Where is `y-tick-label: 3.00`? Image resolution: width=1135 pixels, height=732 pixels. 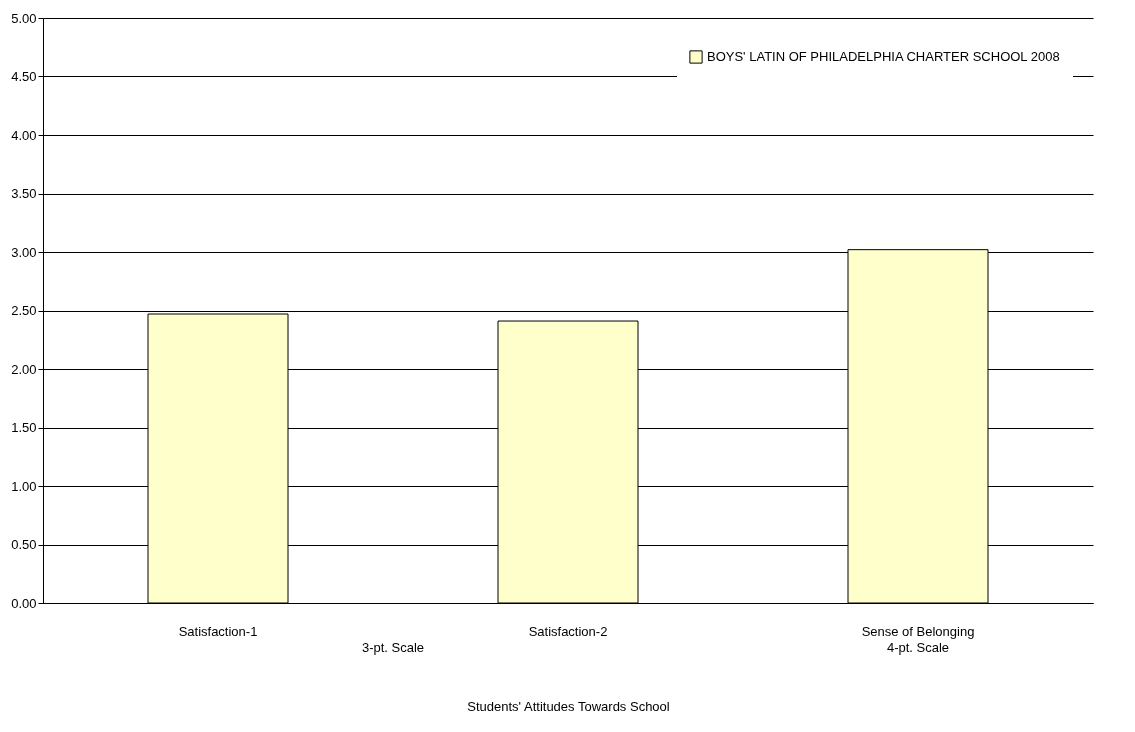 y-tick-label: 3.00 is located at coordinates (24, 252).